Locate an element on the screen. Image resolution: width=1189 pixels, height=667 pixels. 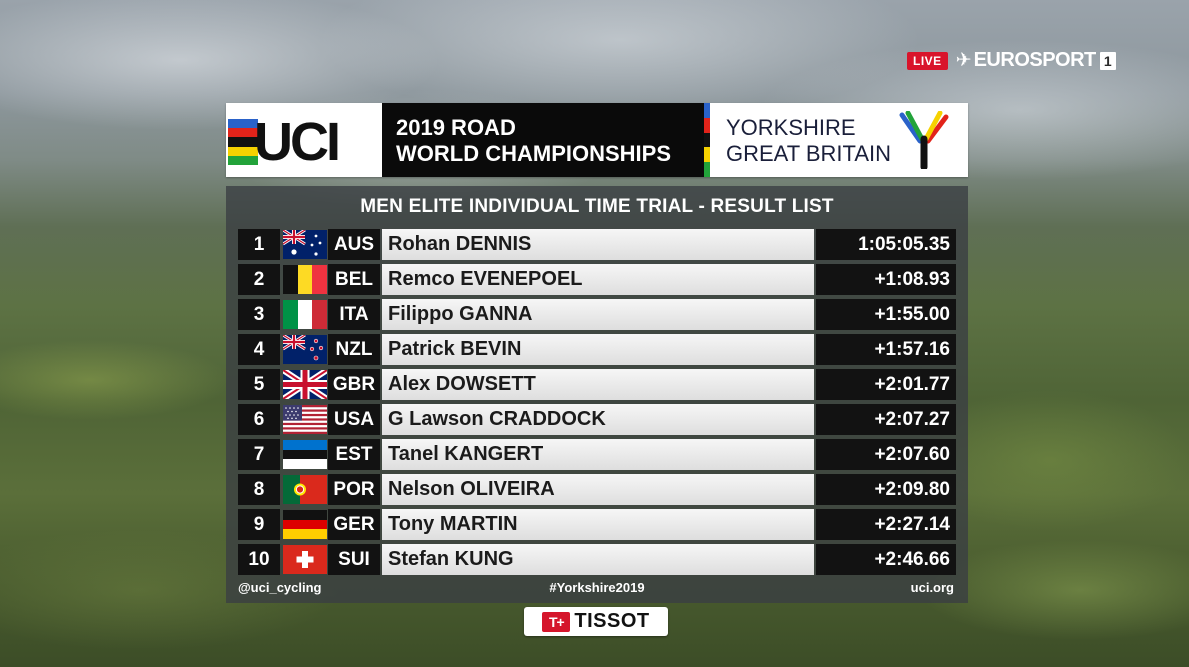
result-row: 8 POR Nelson OLIVEIRA +2:09.80 is located at coordinates (597, 489).